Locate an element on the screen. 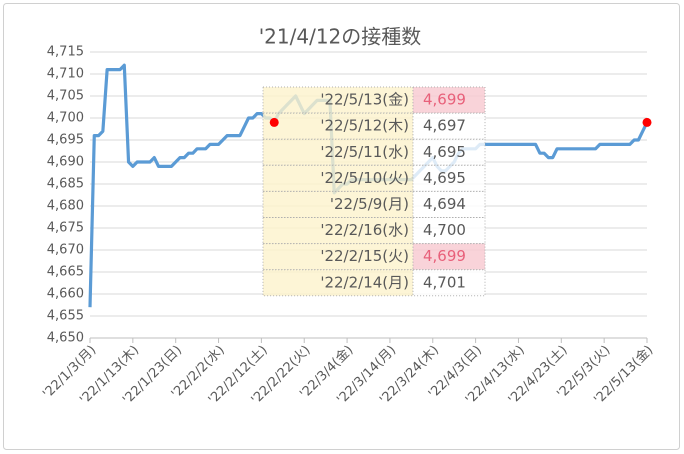  date-text: '22/2/14(月) is located at coordinates (364, 282).